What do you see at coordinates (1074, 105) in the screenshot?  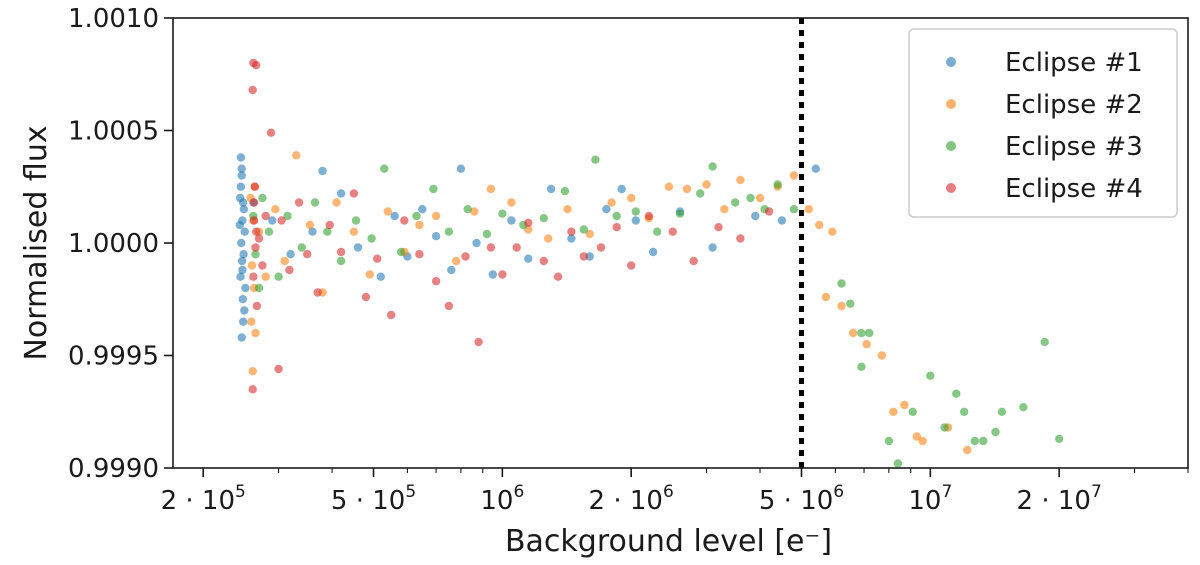 I see `legend-label: Eclipse #2` at bounding box center [1074, 105].